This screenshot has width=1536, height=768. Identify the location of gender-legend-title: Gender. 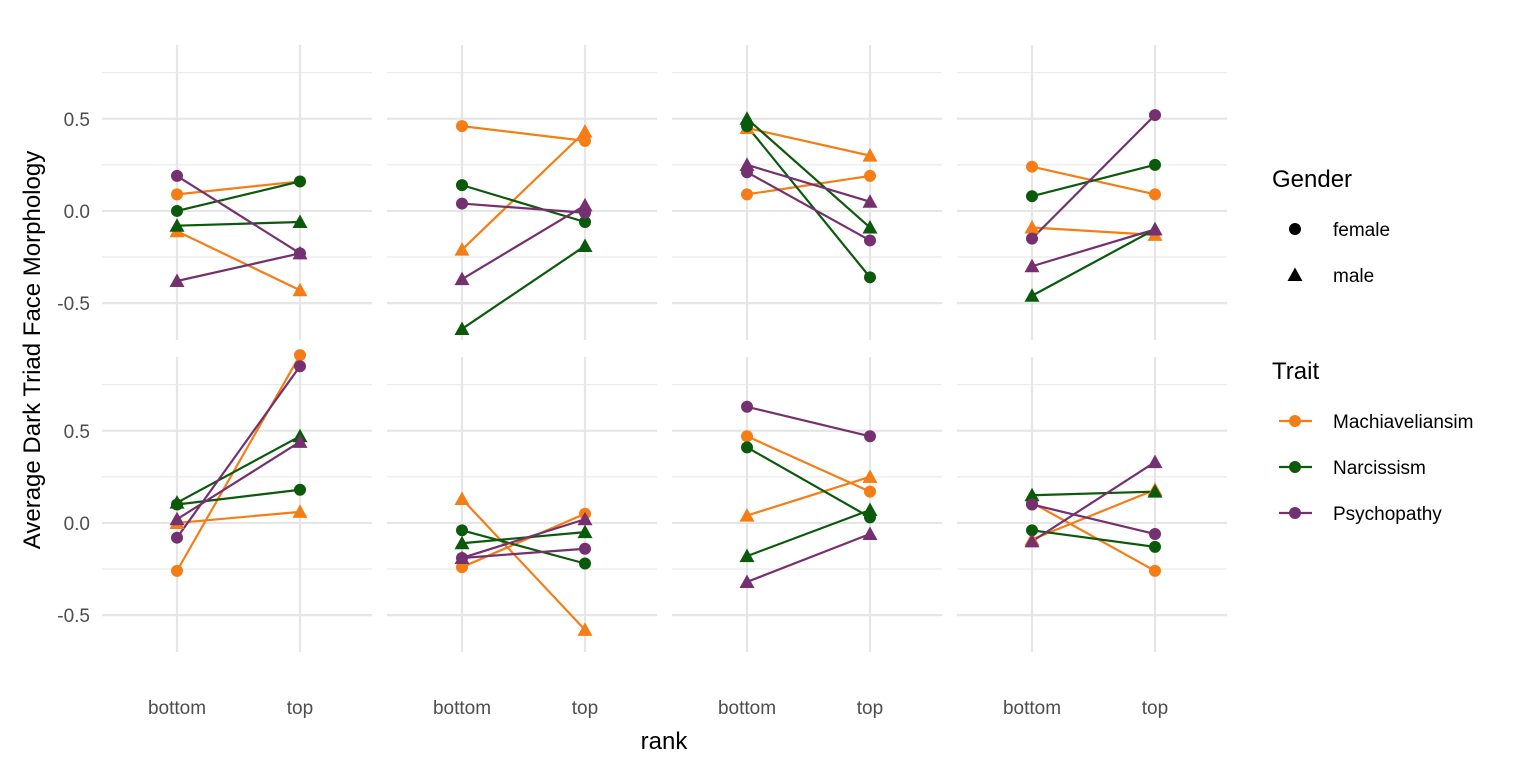
(1312, 179).